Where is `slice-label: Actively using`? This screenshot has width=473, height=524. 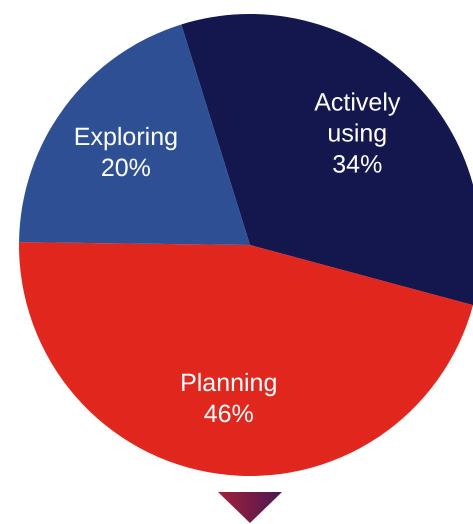 slice-label: Actively using is located at coordinates (357, 118).